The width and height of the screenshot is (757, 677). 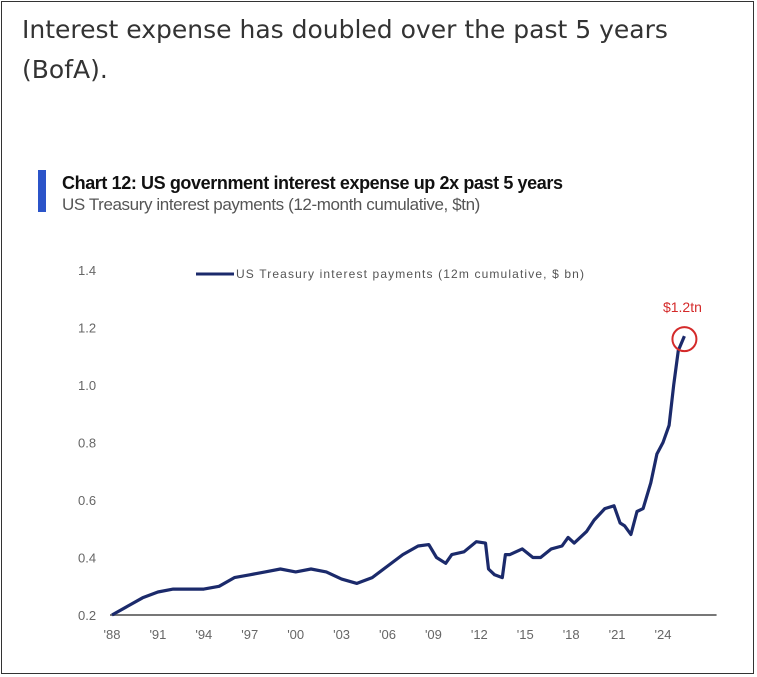 What do you see at coordinates (203, 634) in the screenshot?
I see `x-tick-label: '94` at bounding box center [203, 634].